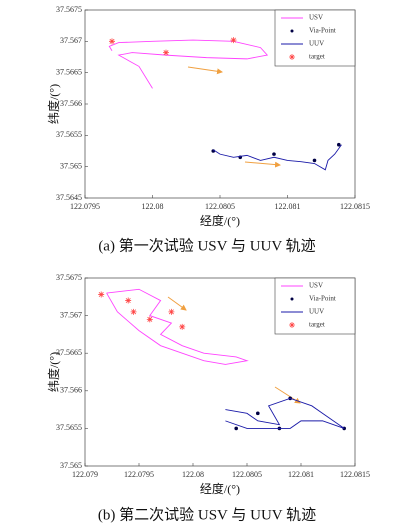 The width and height of the screenshot is (414, 530). I want to click on y-tick-label: 37.5645, so click(69, 197).